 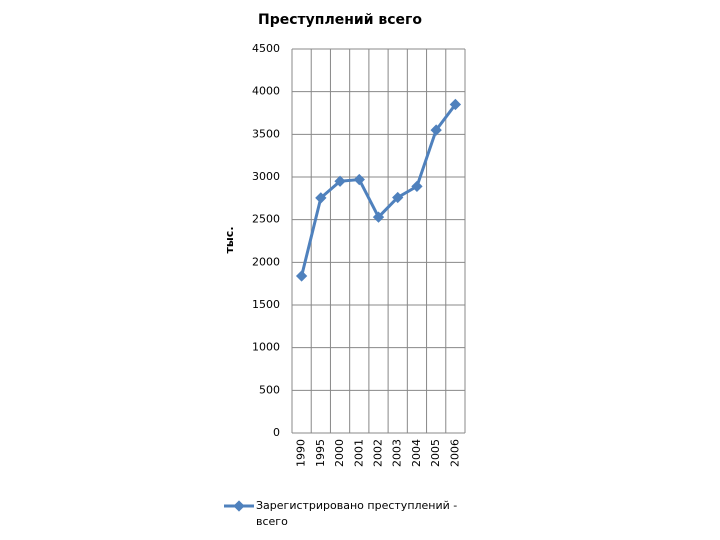 I want to click on x-tick-label: 2002, so click(x=378, y=453).